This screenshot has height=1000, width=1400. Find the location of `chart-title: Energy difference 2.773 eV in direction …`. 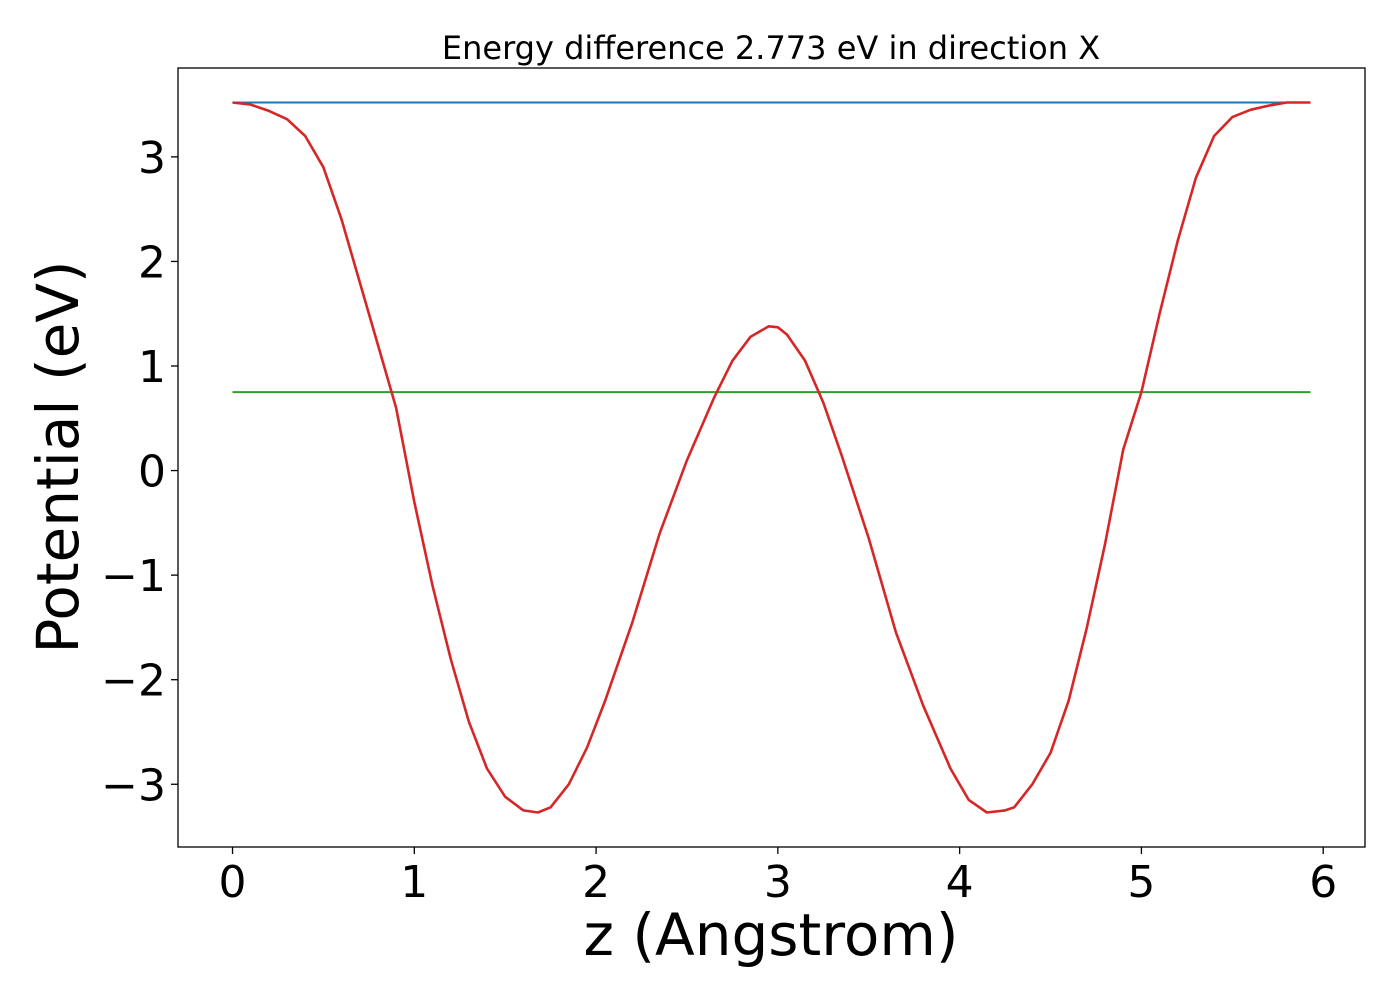

chart-title: Energy difference 2.773 eV in direction … is located at coordinates (771, 48).